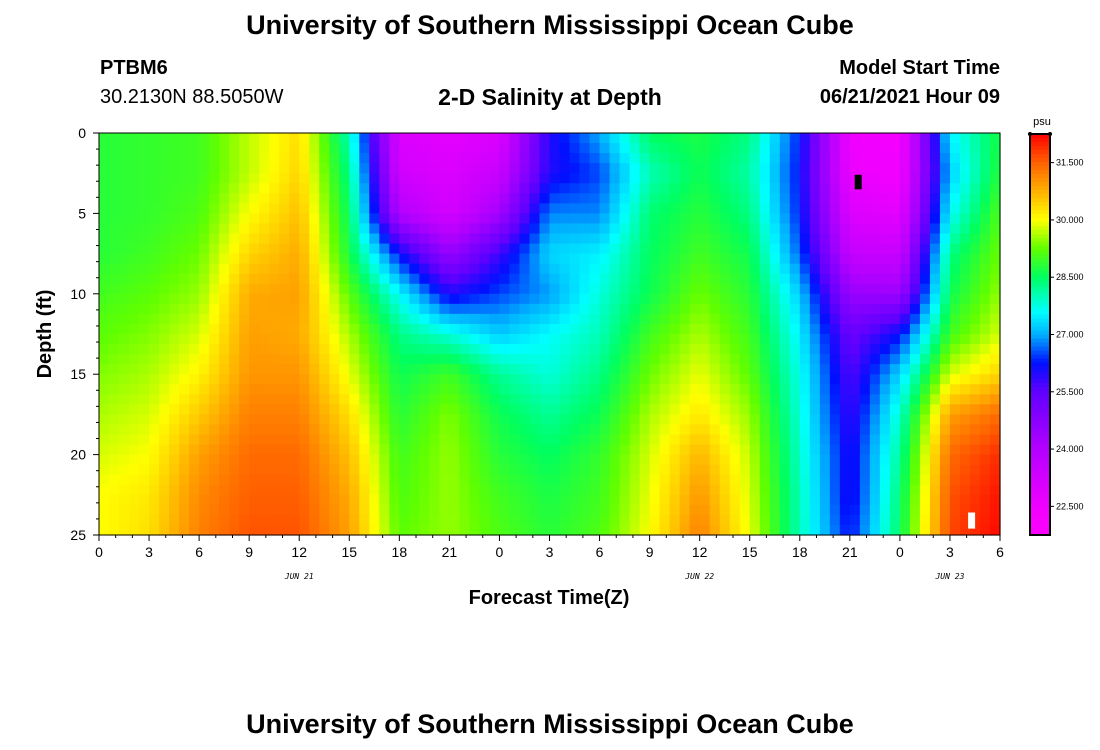 This screenshot has width=1100, height=750. I want to click on x-tick-label: 15, so click(750, 552).